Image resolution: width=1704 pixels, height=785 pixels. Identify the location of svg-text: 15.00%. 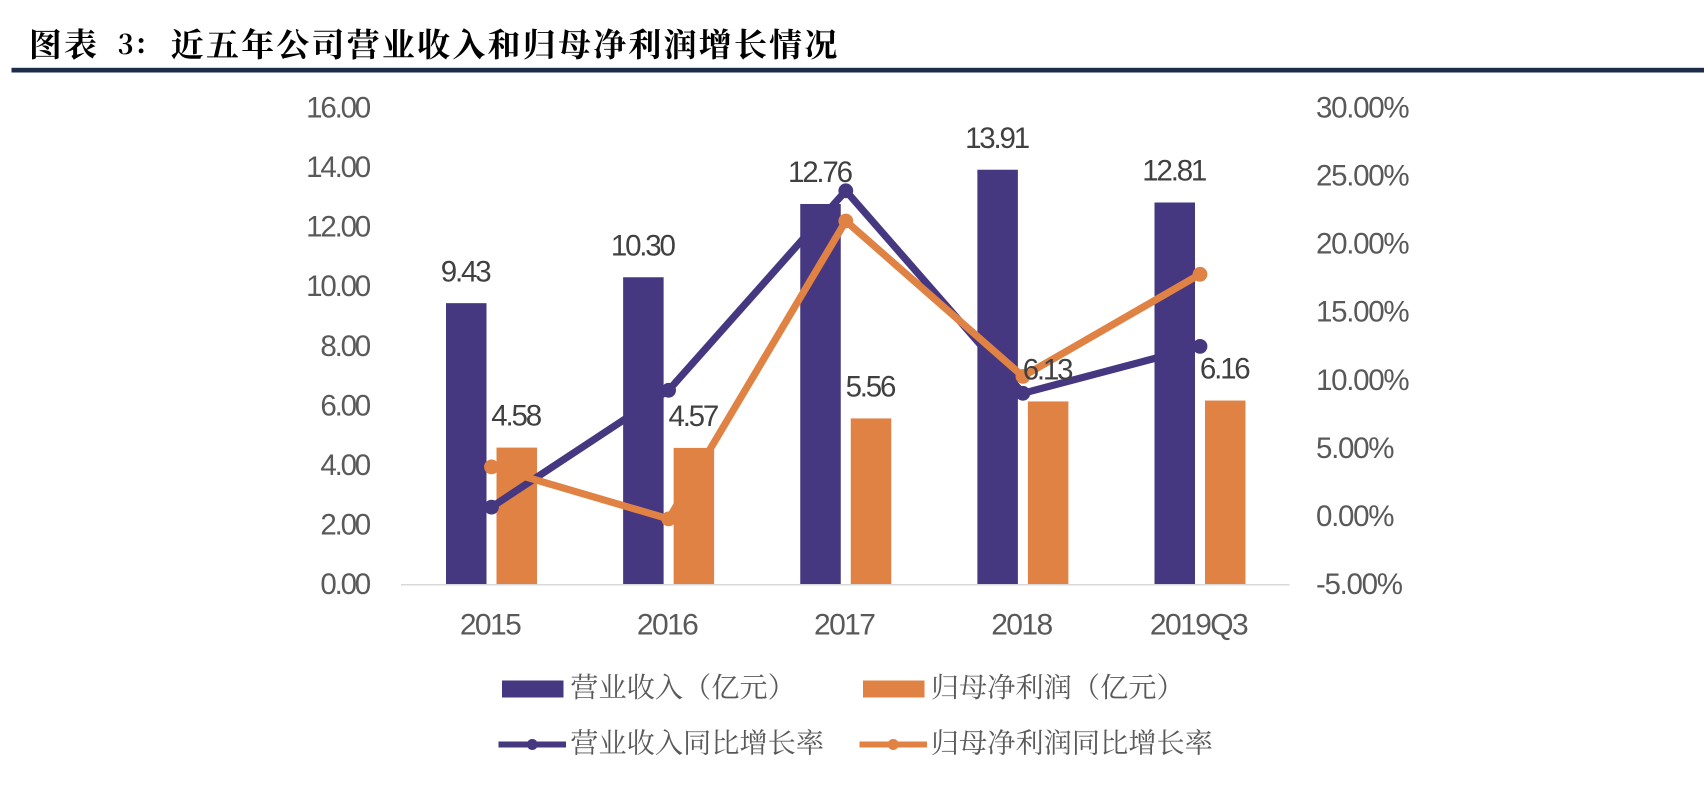
(1362, 312).